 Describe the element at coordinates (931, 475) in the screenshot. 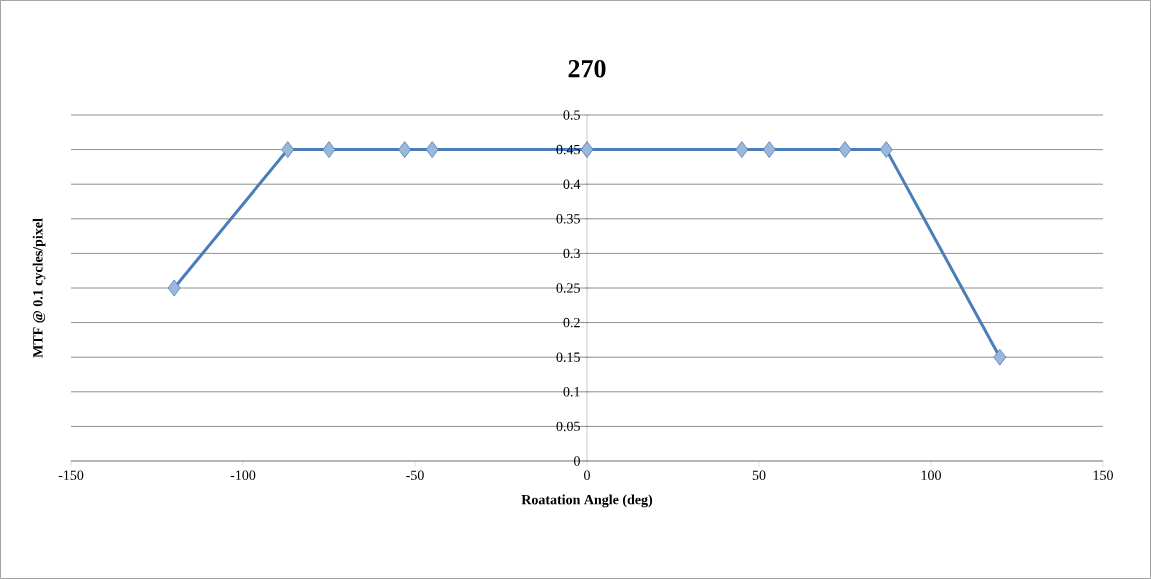

I see `x-tick-label: 100` at that location.